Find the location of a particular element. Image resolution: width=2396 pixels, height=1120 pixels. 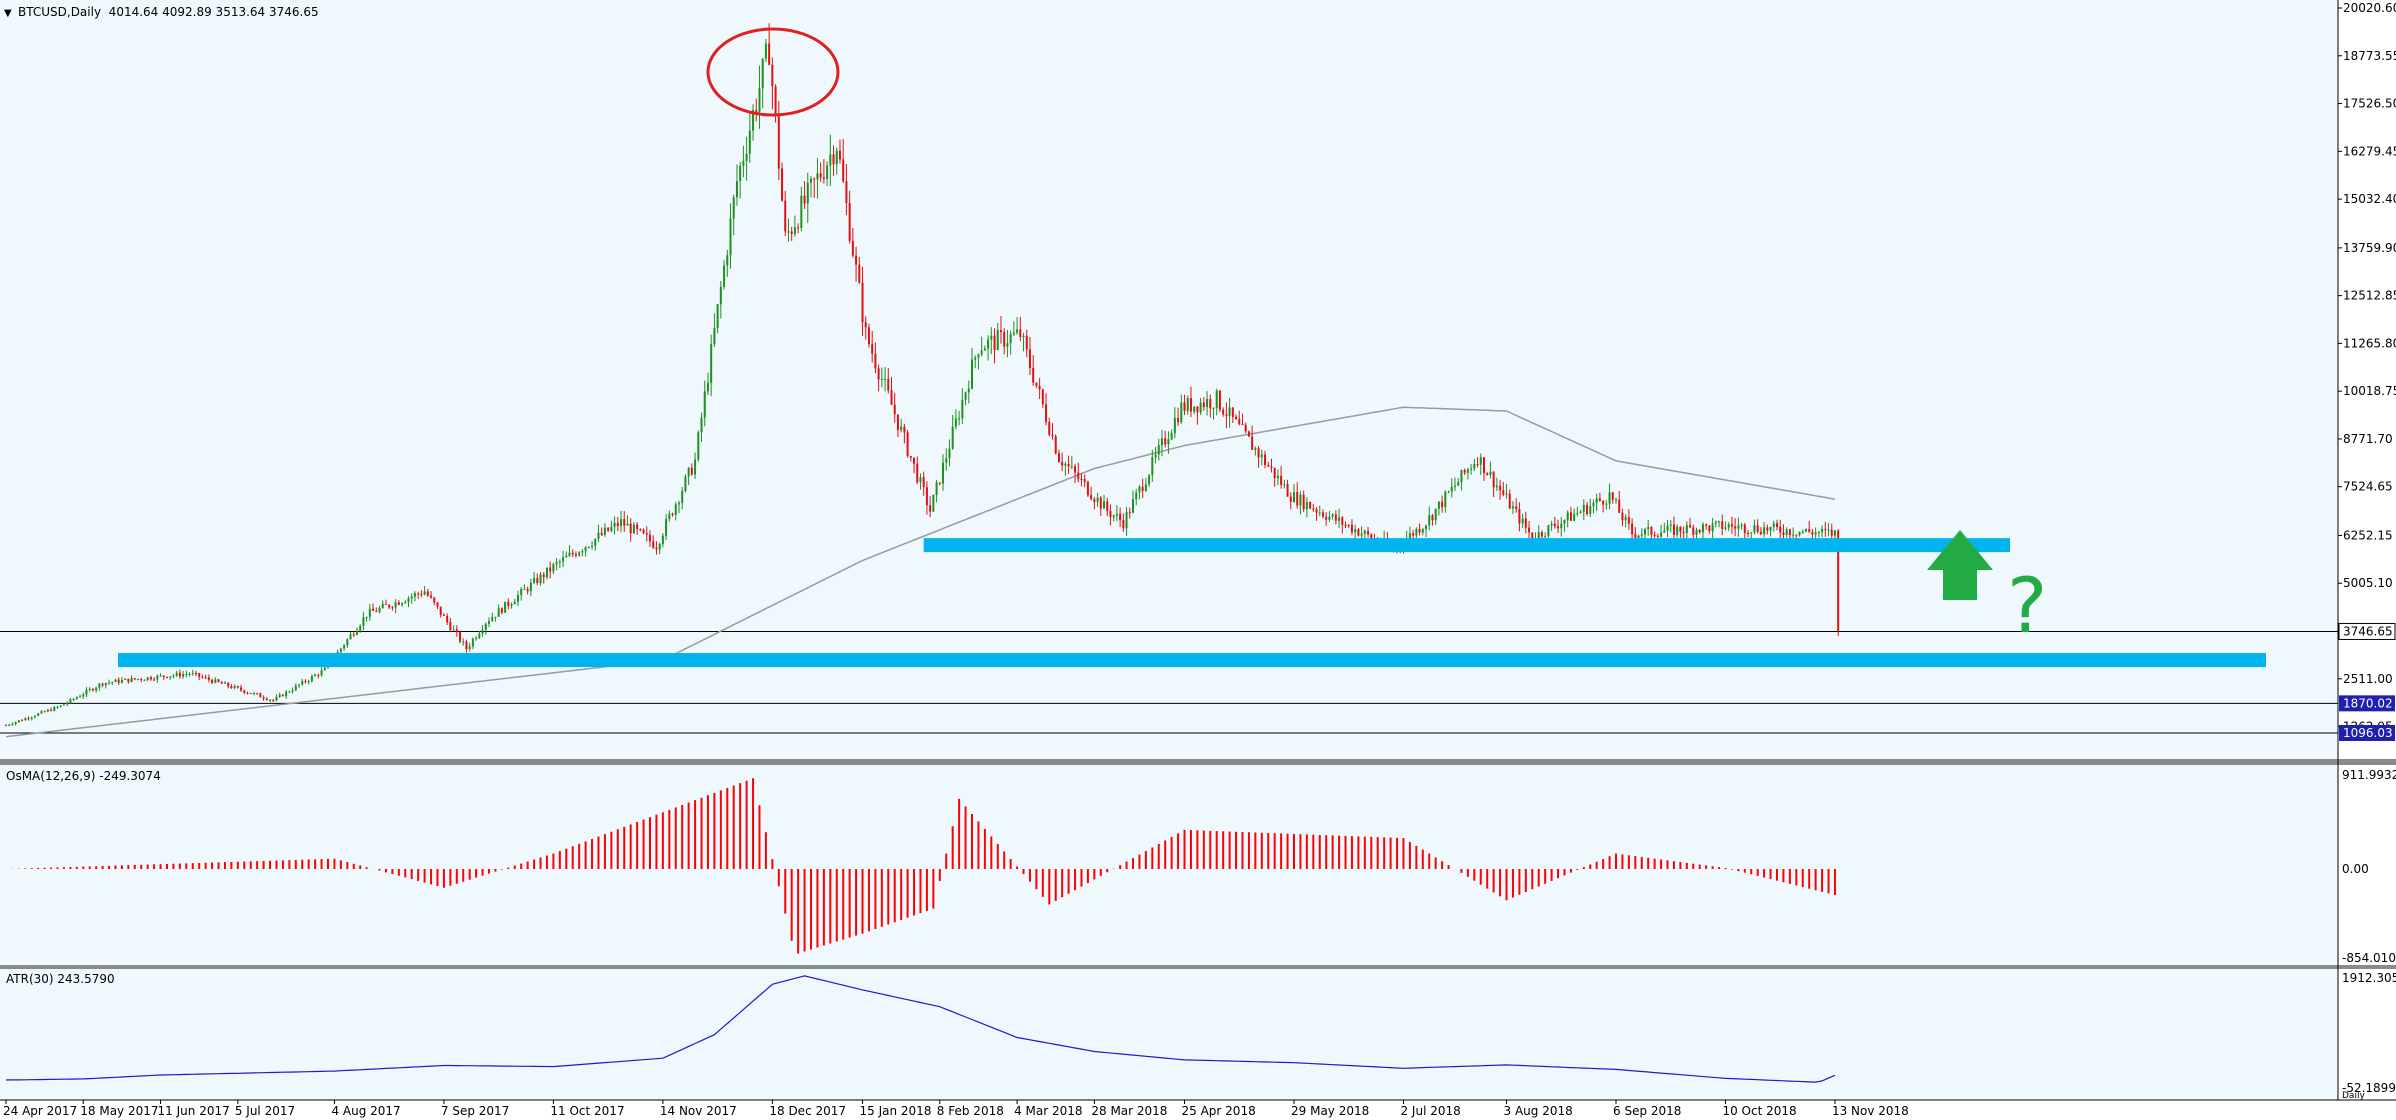

level-price-box is located at coordinates (2367, 703).